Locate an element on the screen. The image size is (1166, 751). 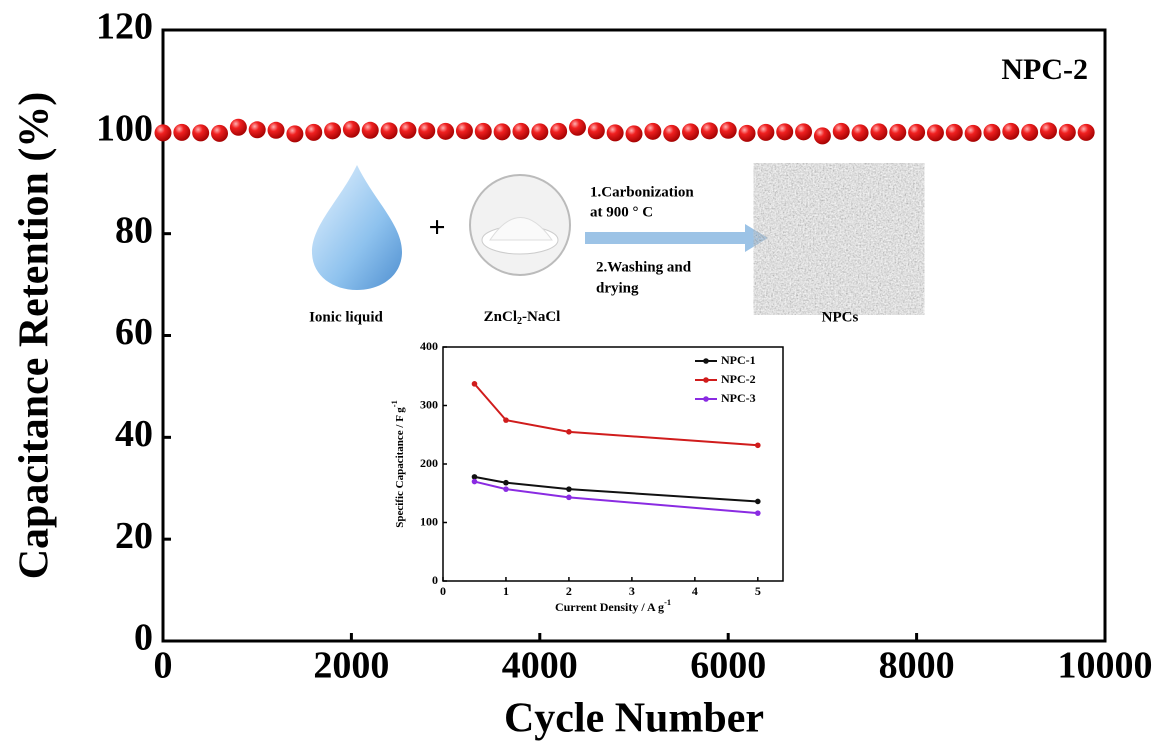
x-axis-label: Current Density / A g-1 is located at coordinates (613, 606).